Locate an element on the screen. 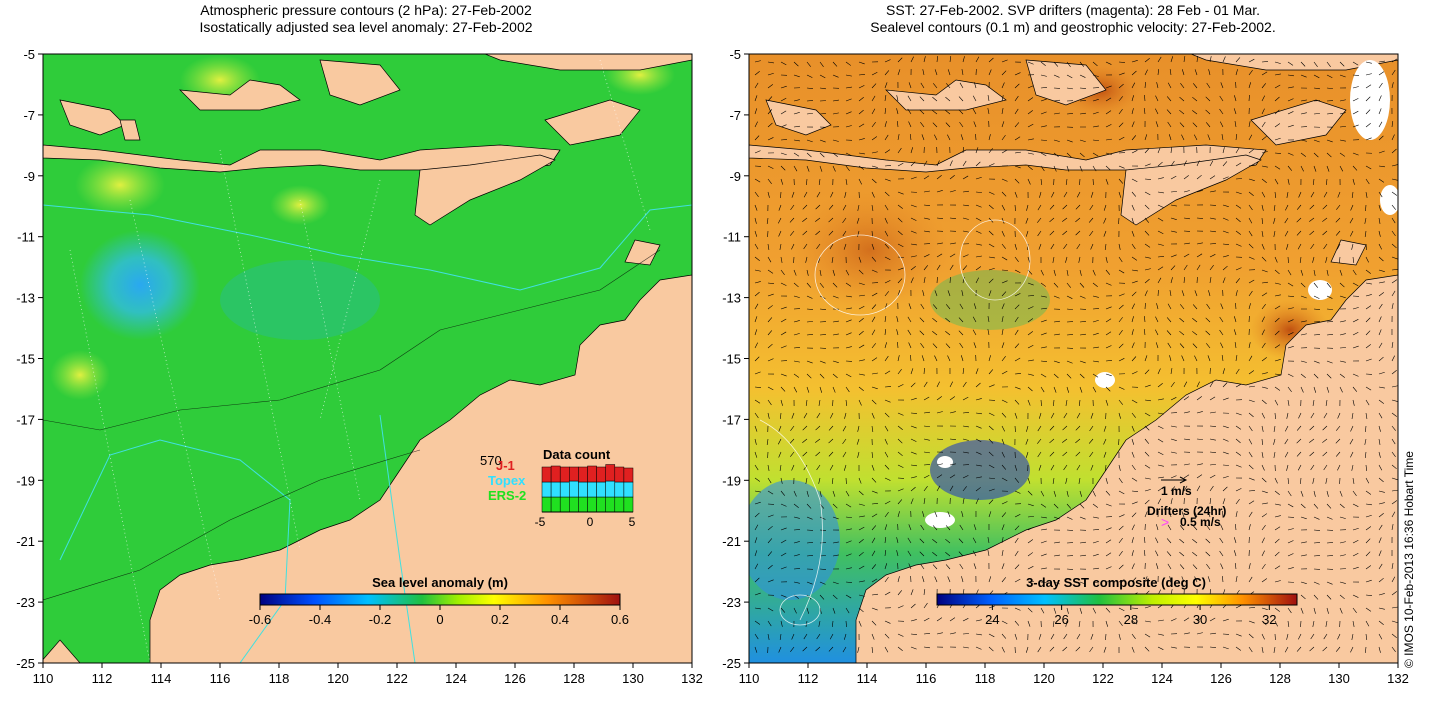 This screenshot has width=1440, height=710. velocity-scale-label: 1 m/s is located at coordinates (1176, 491).